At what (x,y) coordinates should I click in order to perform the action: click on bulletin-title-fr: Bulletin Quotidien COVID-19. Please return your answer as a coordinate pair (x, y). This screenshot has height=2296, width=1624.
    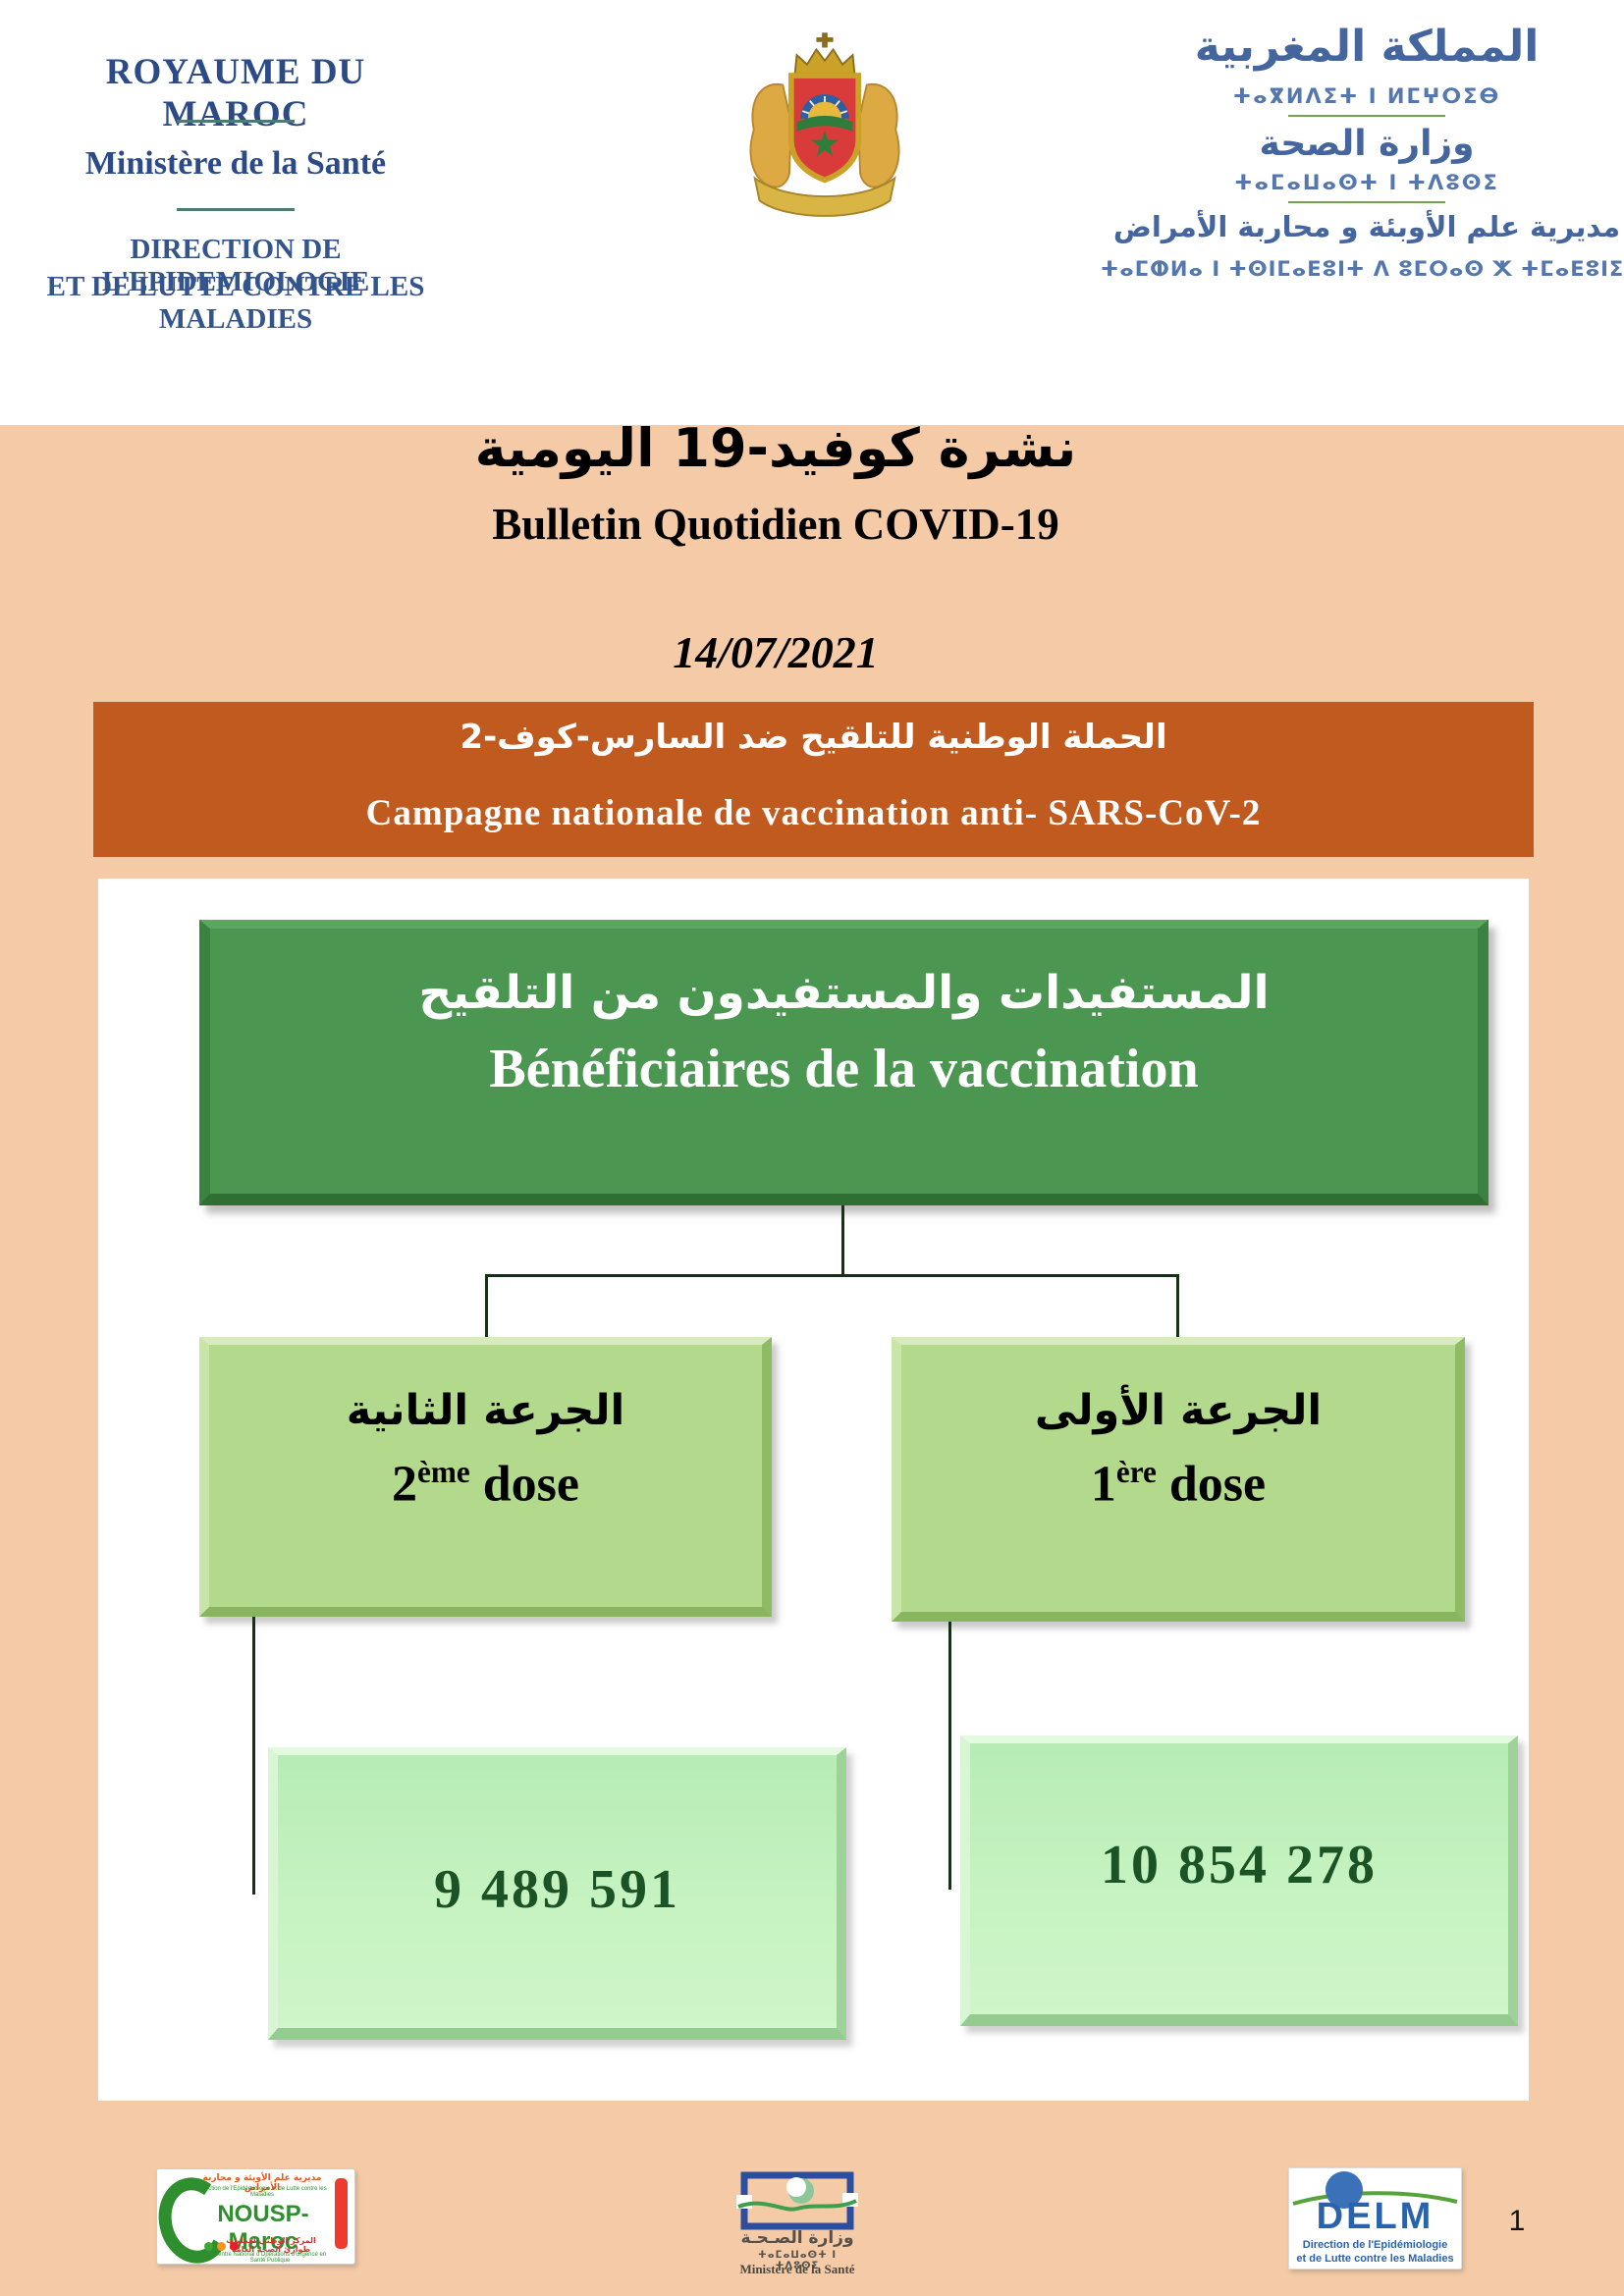
    Looking at the image, I should click on (775, 524).